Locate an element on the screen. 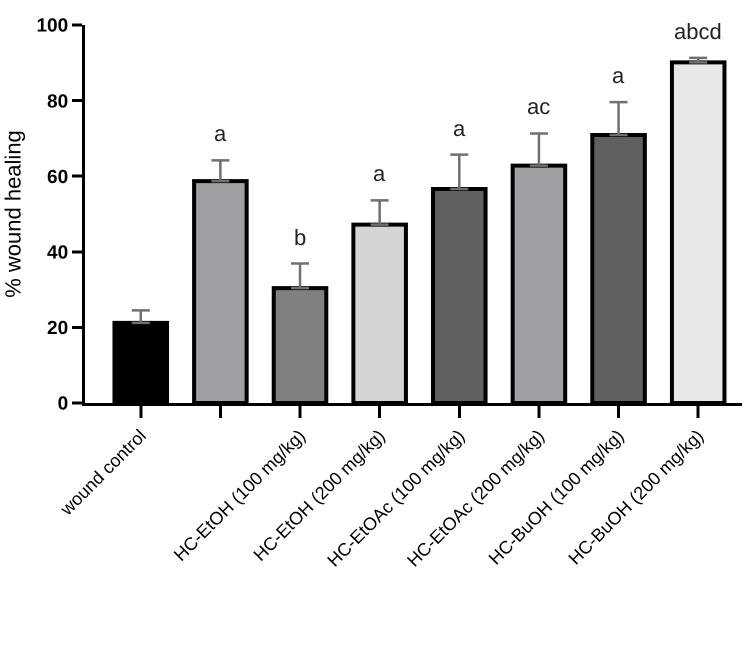 The height and width of the screenshot is (653, 750). y-tick-label: 20 is located at coordinates (57, 329).